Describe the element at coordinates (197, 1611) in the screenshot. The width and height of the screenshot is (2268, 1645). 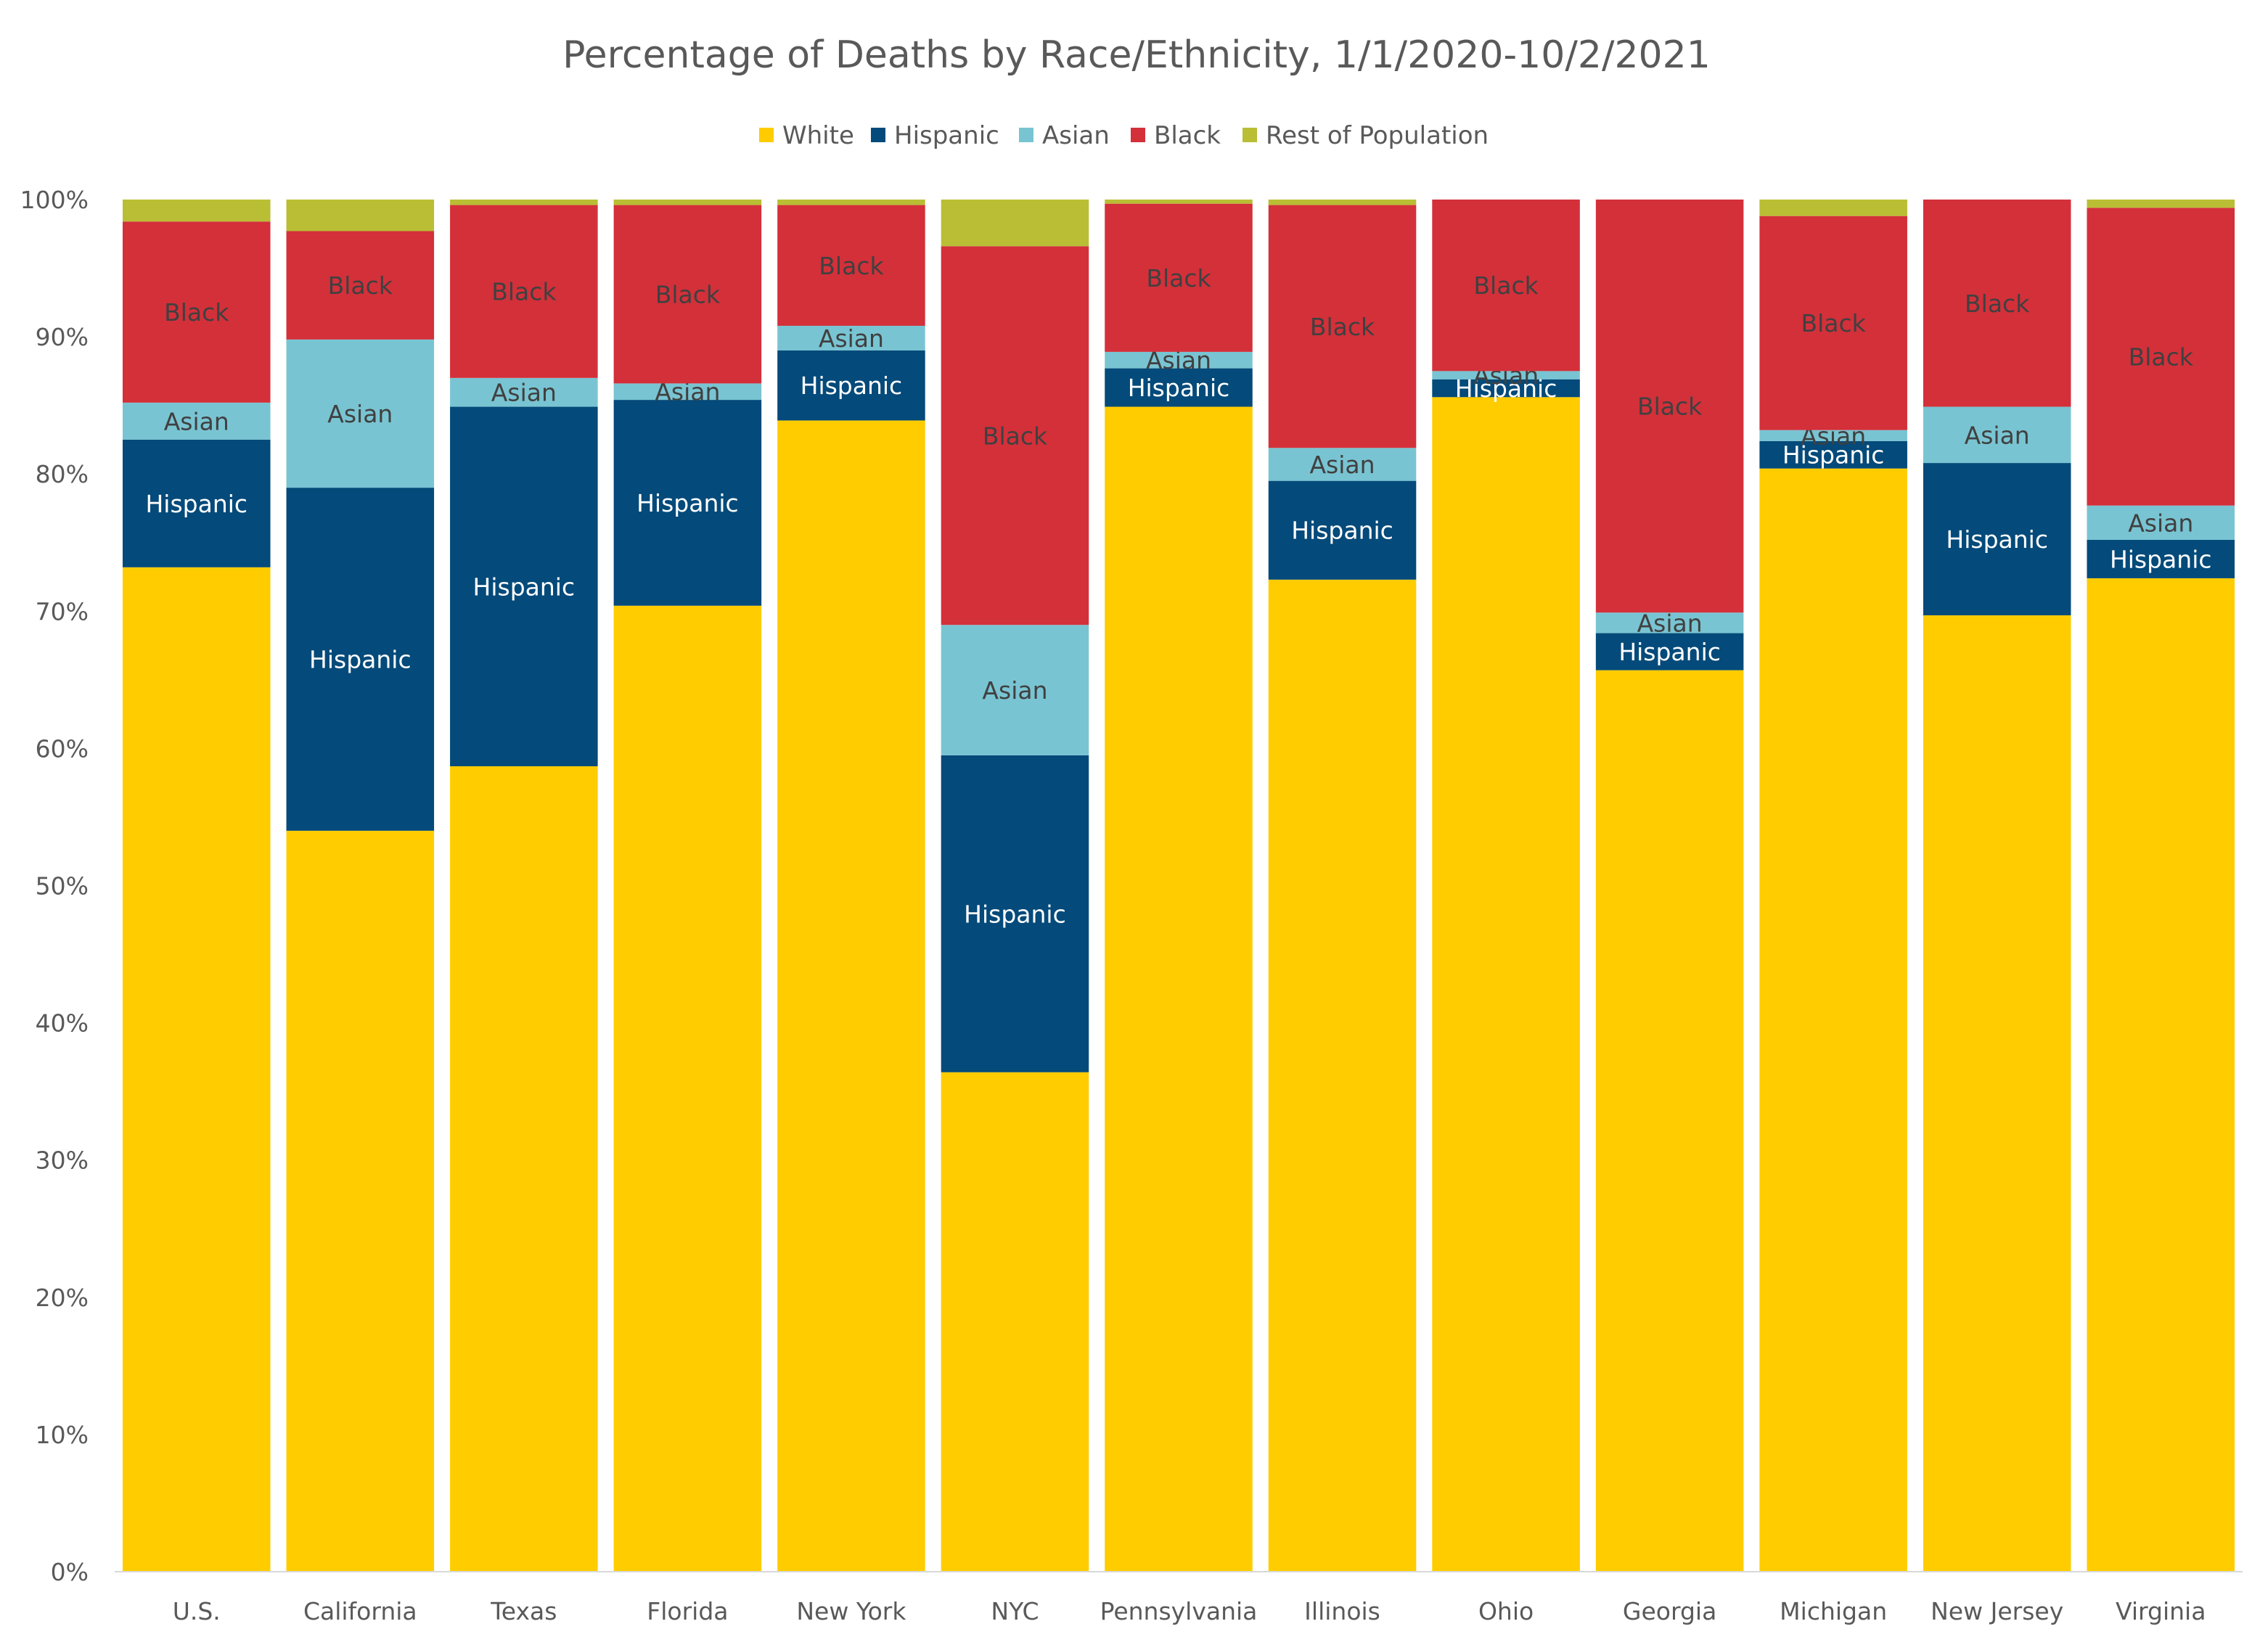
I see `x-tick-label: U.S.` at that location.